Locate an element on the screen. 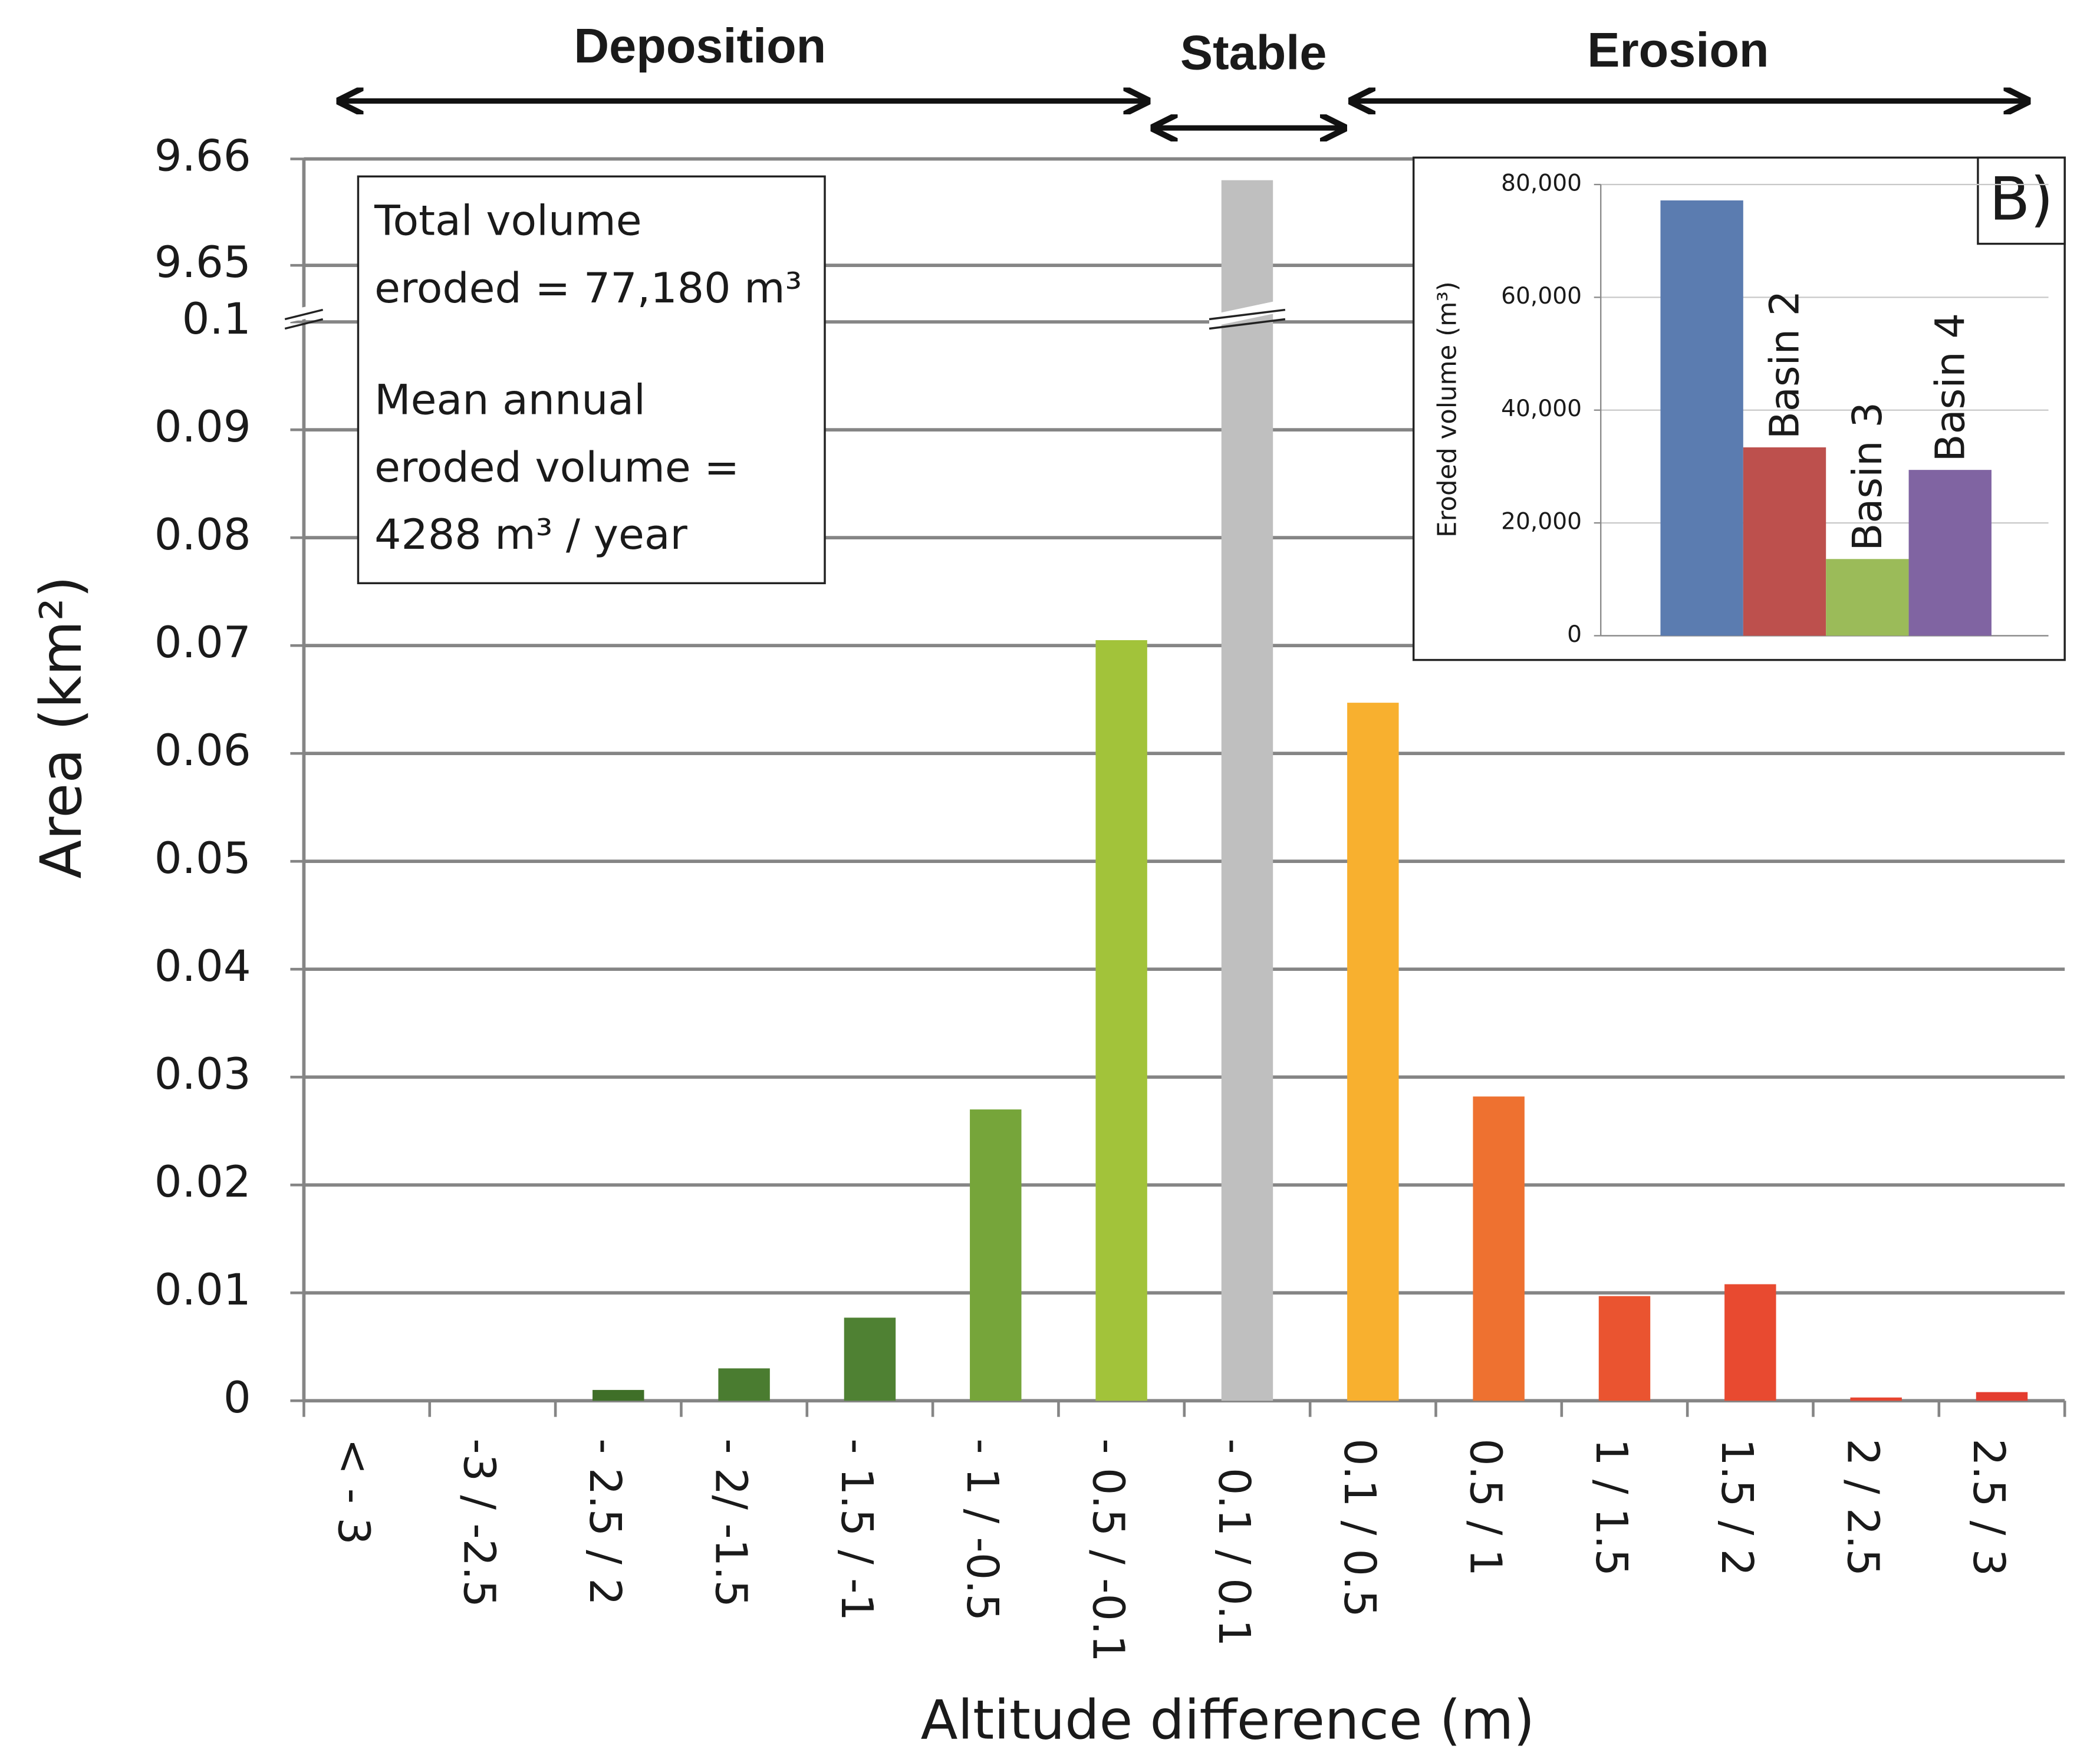 The image size is (2100, 1759). text-box-line: eroded volume = is located at coordinates (557, 467).